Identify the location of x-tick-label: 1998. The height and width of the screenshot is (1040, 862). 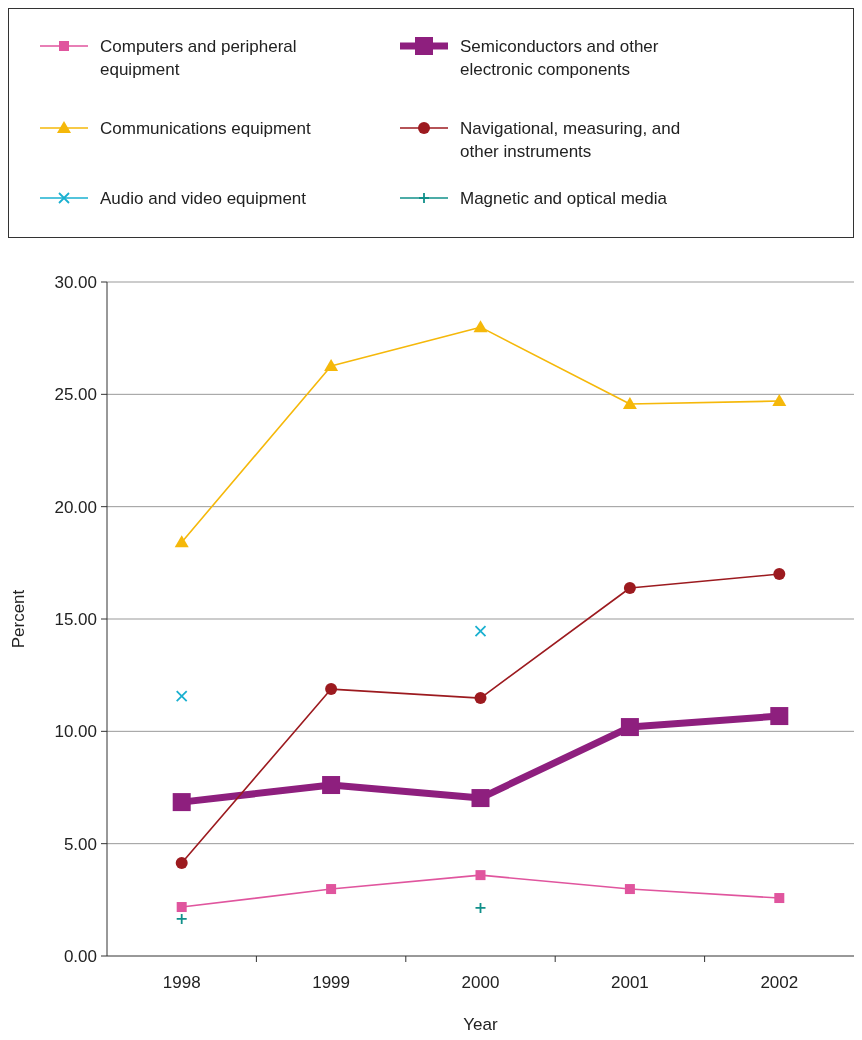
(181, 982).